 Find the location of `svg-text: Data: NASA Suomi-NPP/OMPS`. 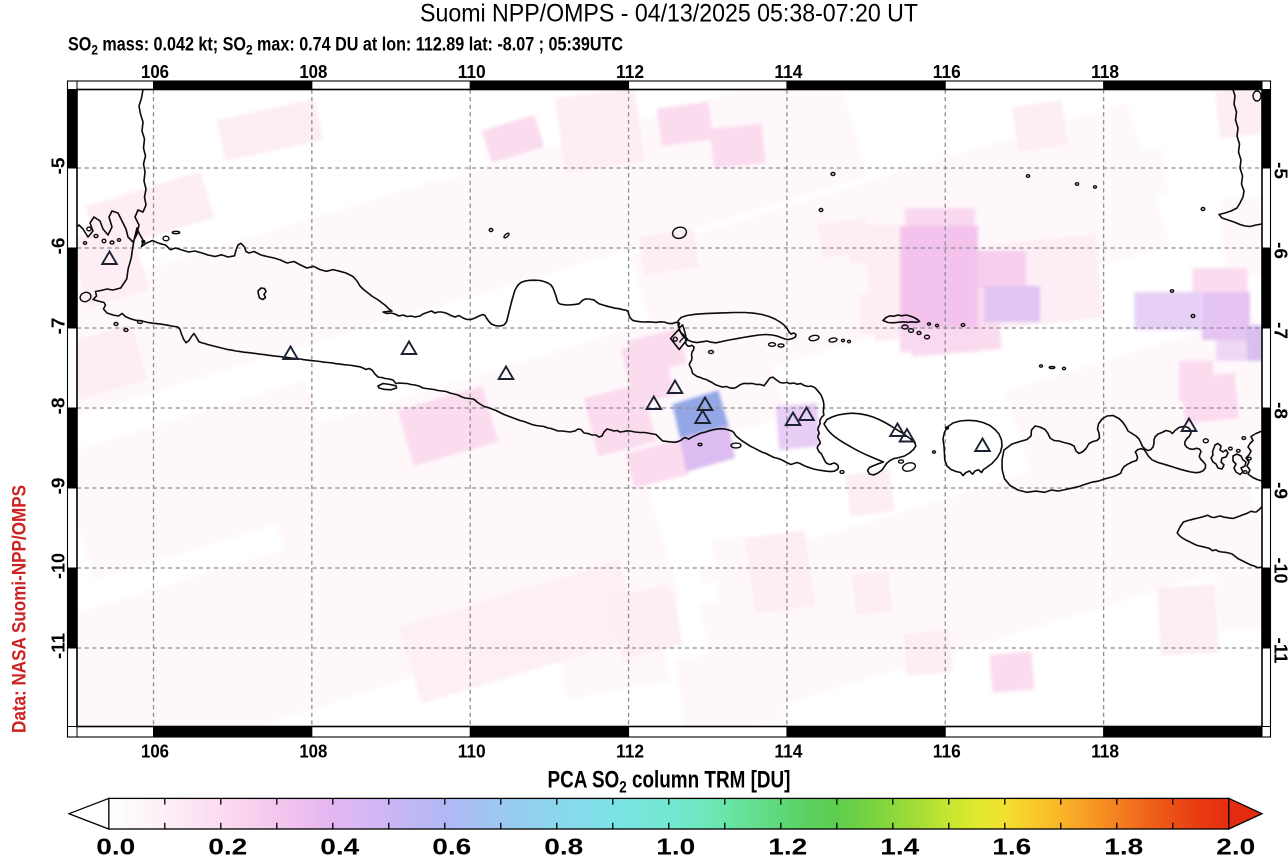

svg-text: Data: NASA Suomi-NPP/OMPS is located at coordinates (20, 609).